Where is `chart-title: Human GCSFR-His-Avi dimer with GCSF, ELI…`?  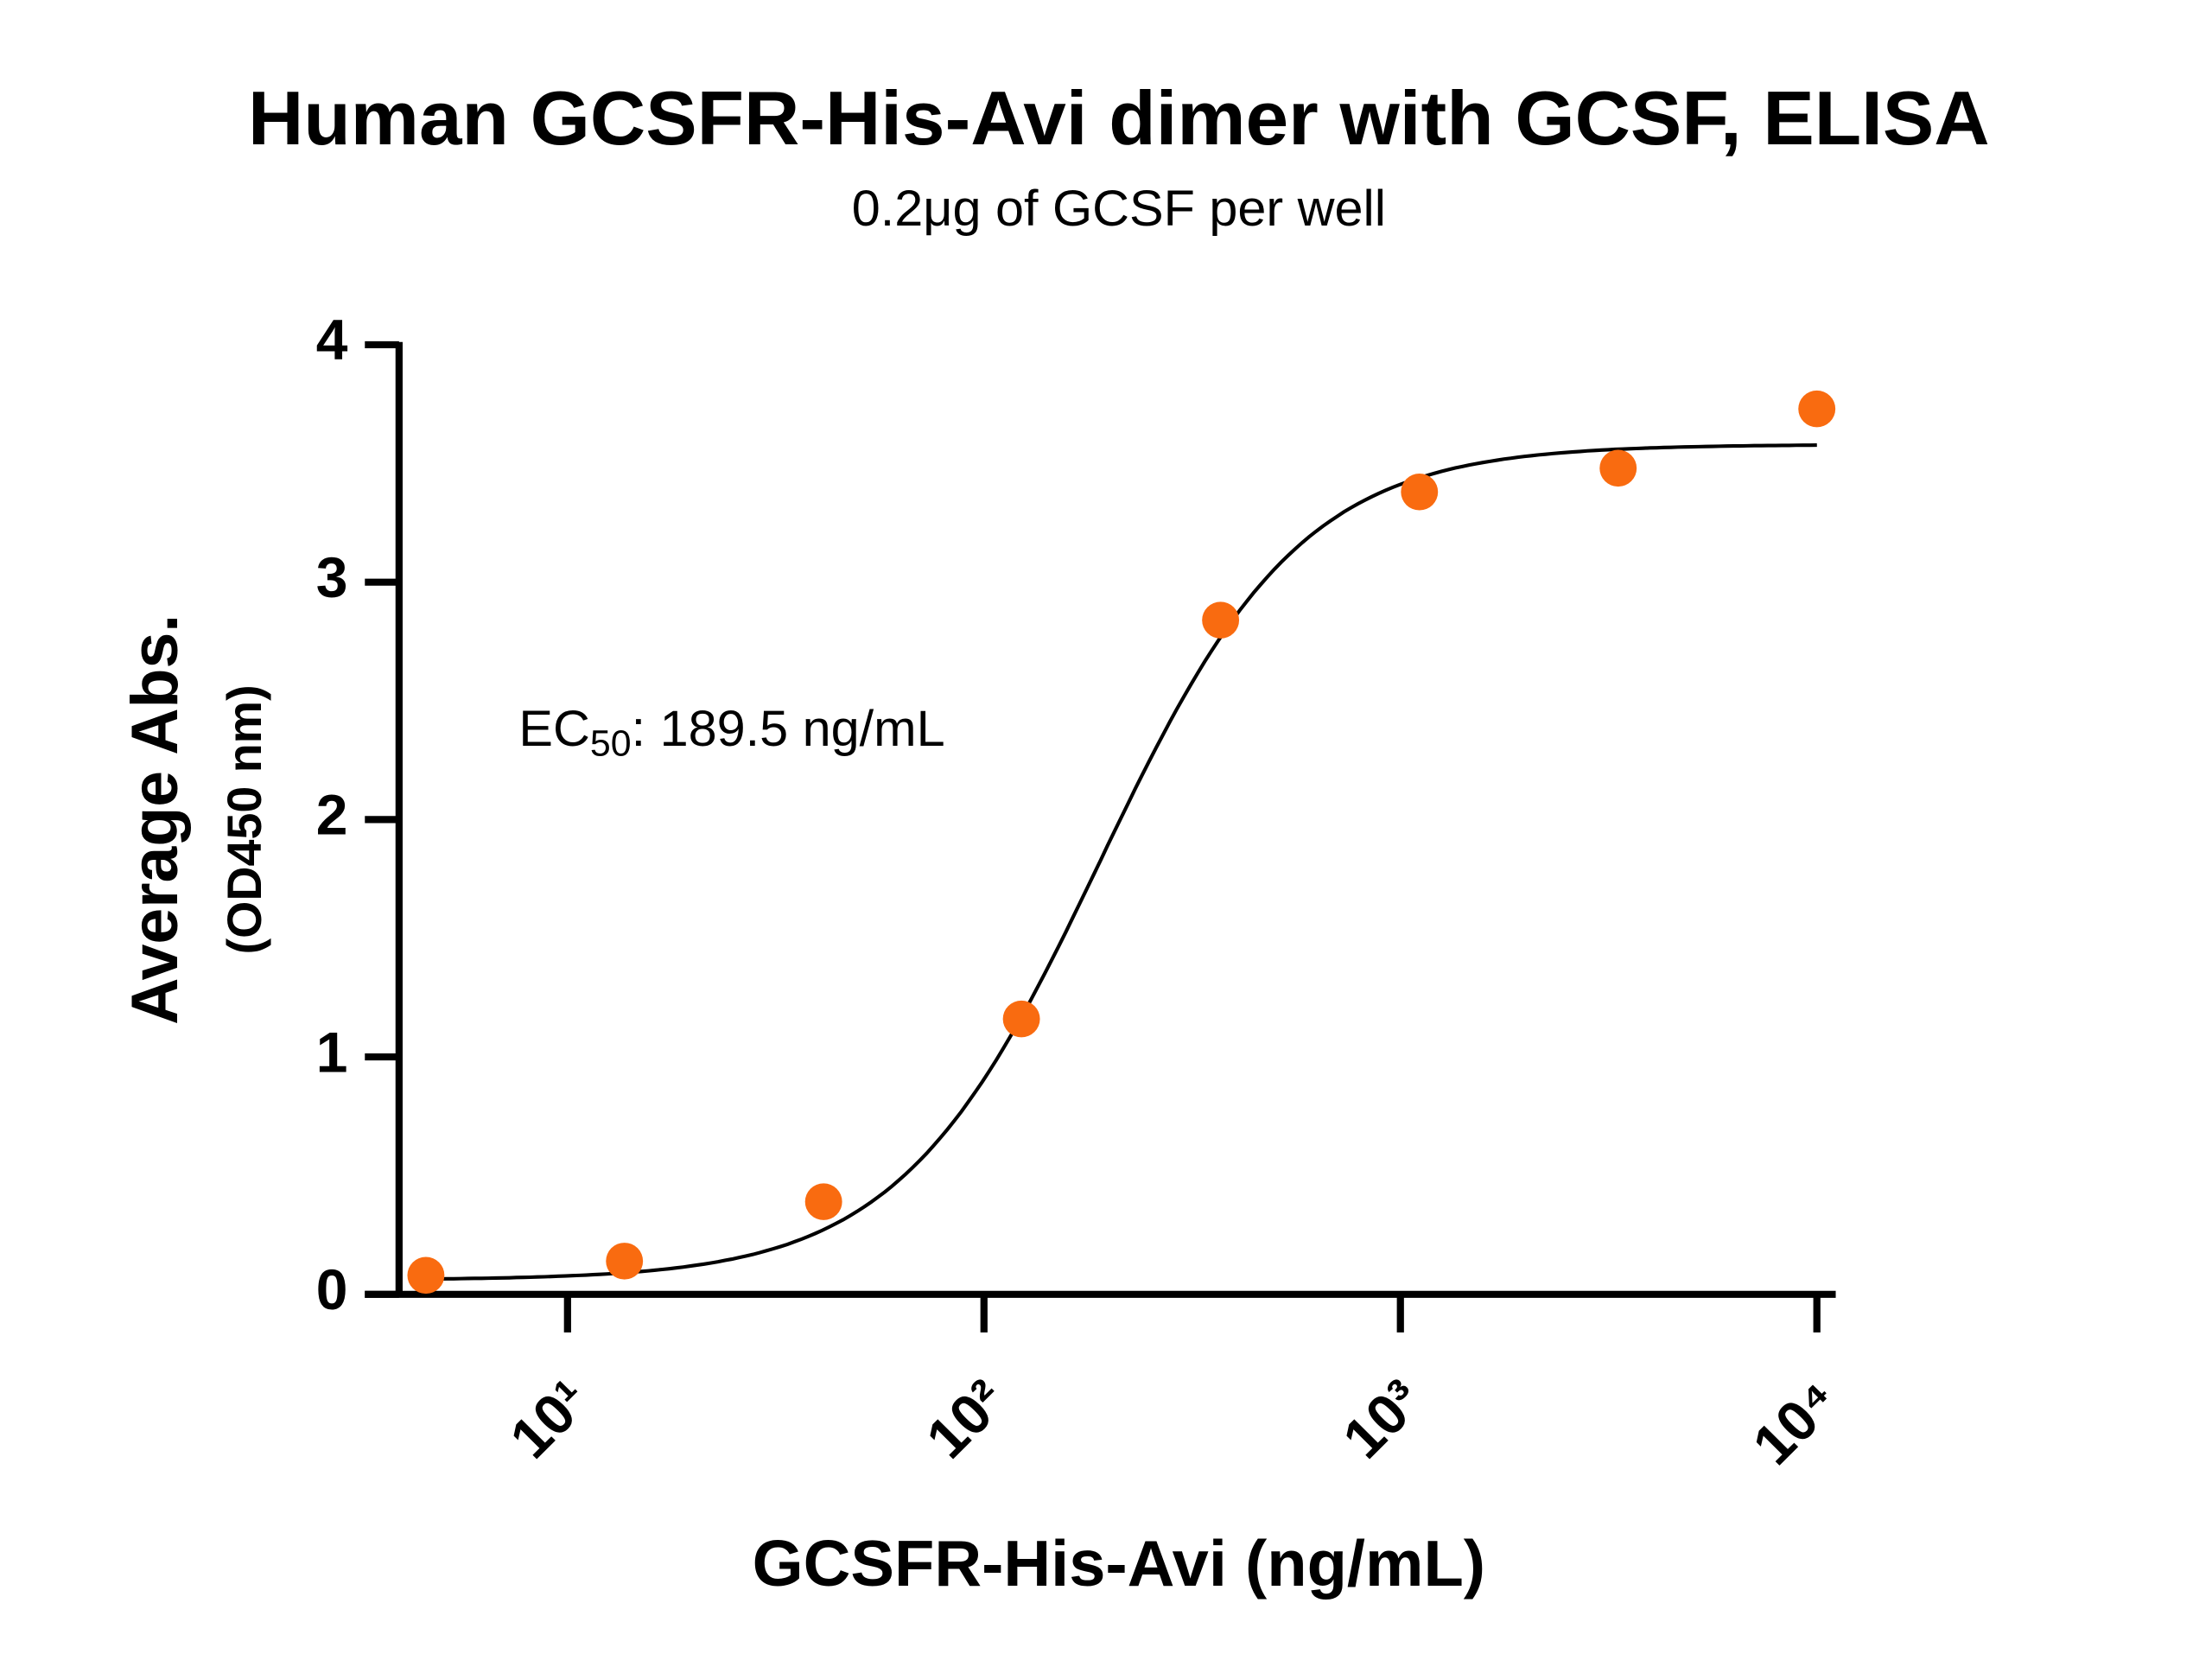
chart-title: Human GCSFR-His-Avi dimer with GCSF, ELI… is located at coordinates (1119, 119).